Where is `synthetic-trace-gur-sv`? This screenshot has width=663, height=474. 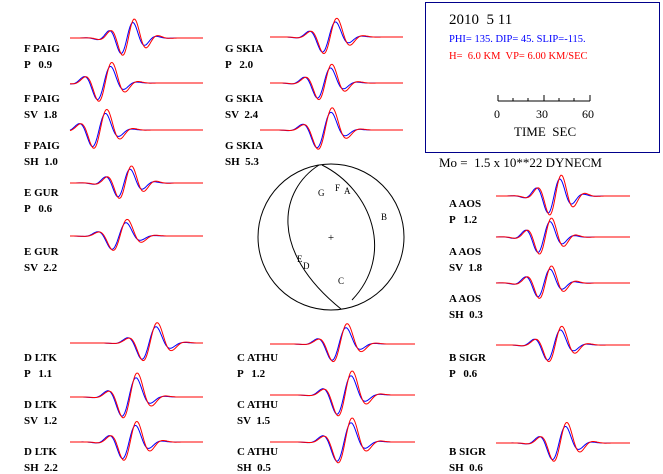 synthetic-trace-gur-sv is located at coordinates (136, 234).